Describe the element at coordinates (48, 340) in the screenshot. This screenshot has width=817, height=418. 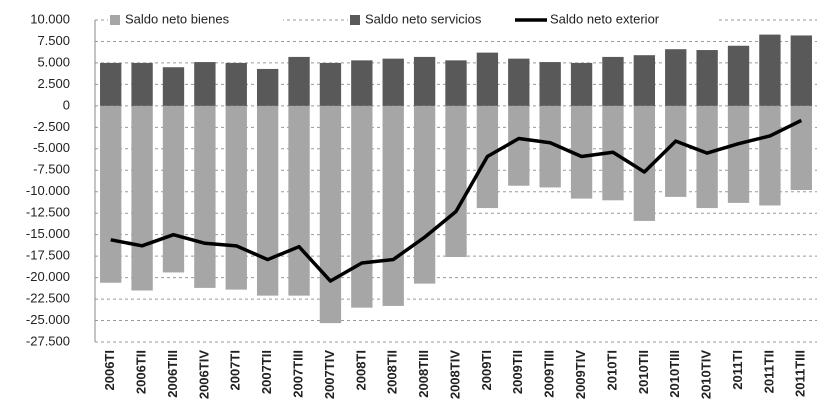
I see `y-tick-label: -27.500` at that location.